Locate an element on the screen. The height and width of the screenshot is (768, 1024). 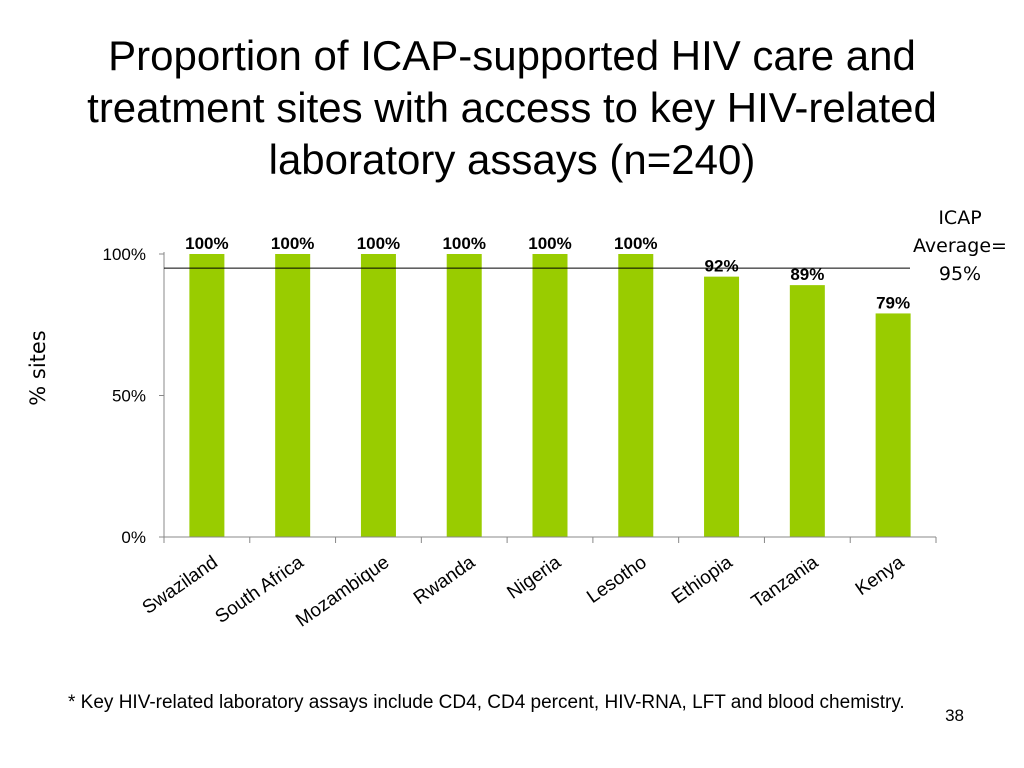
y-tick-label: 50% is located at coordinates (129, 396).